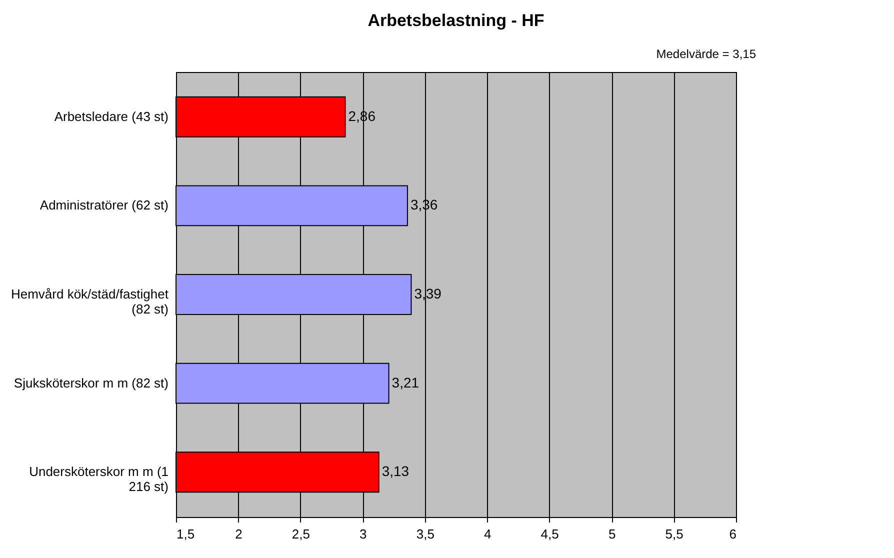  I want to click on data-label: 3,21, so click(406, 382).